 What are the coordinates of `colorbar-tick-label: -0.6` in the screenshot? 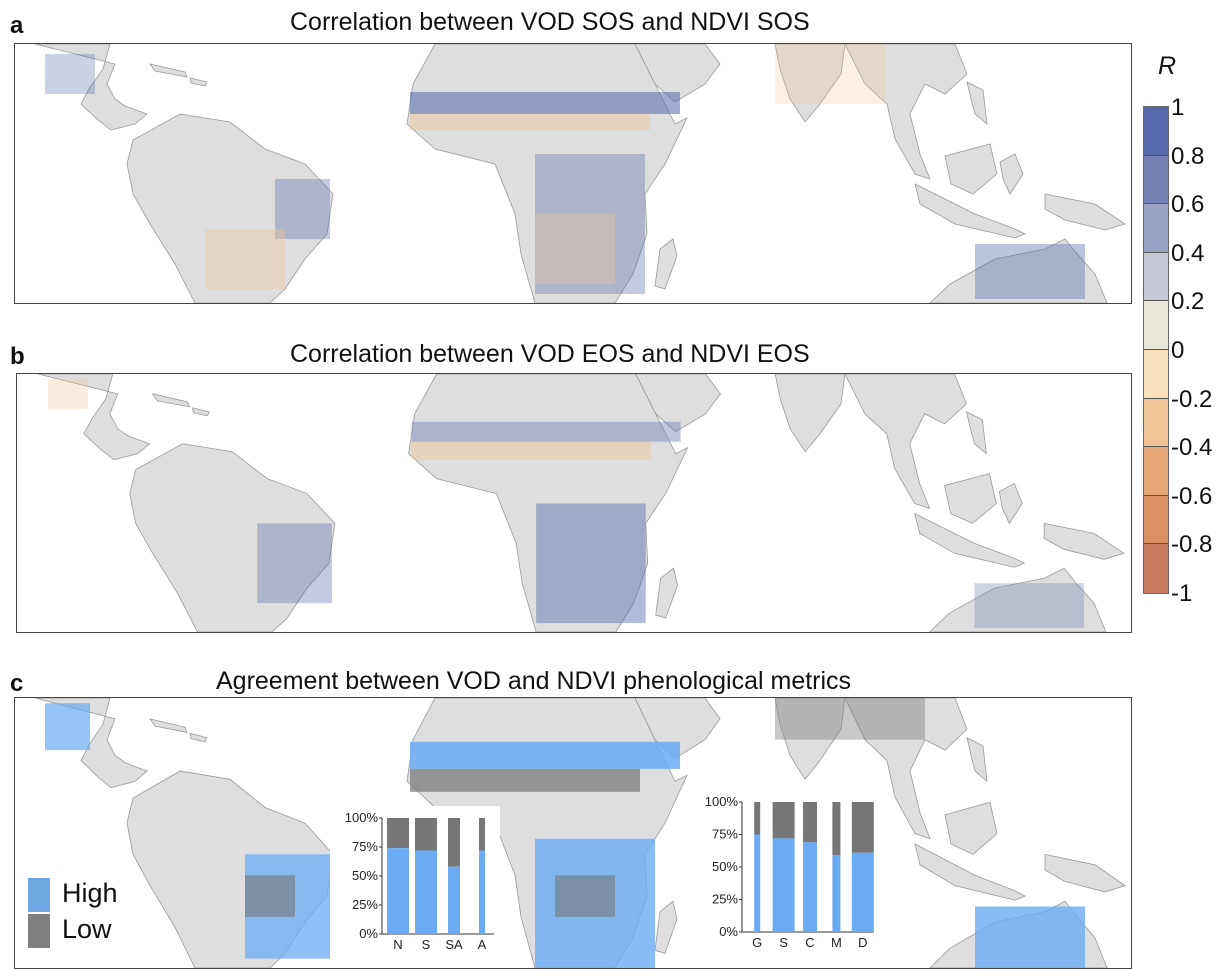 It's located at (1192, 496).